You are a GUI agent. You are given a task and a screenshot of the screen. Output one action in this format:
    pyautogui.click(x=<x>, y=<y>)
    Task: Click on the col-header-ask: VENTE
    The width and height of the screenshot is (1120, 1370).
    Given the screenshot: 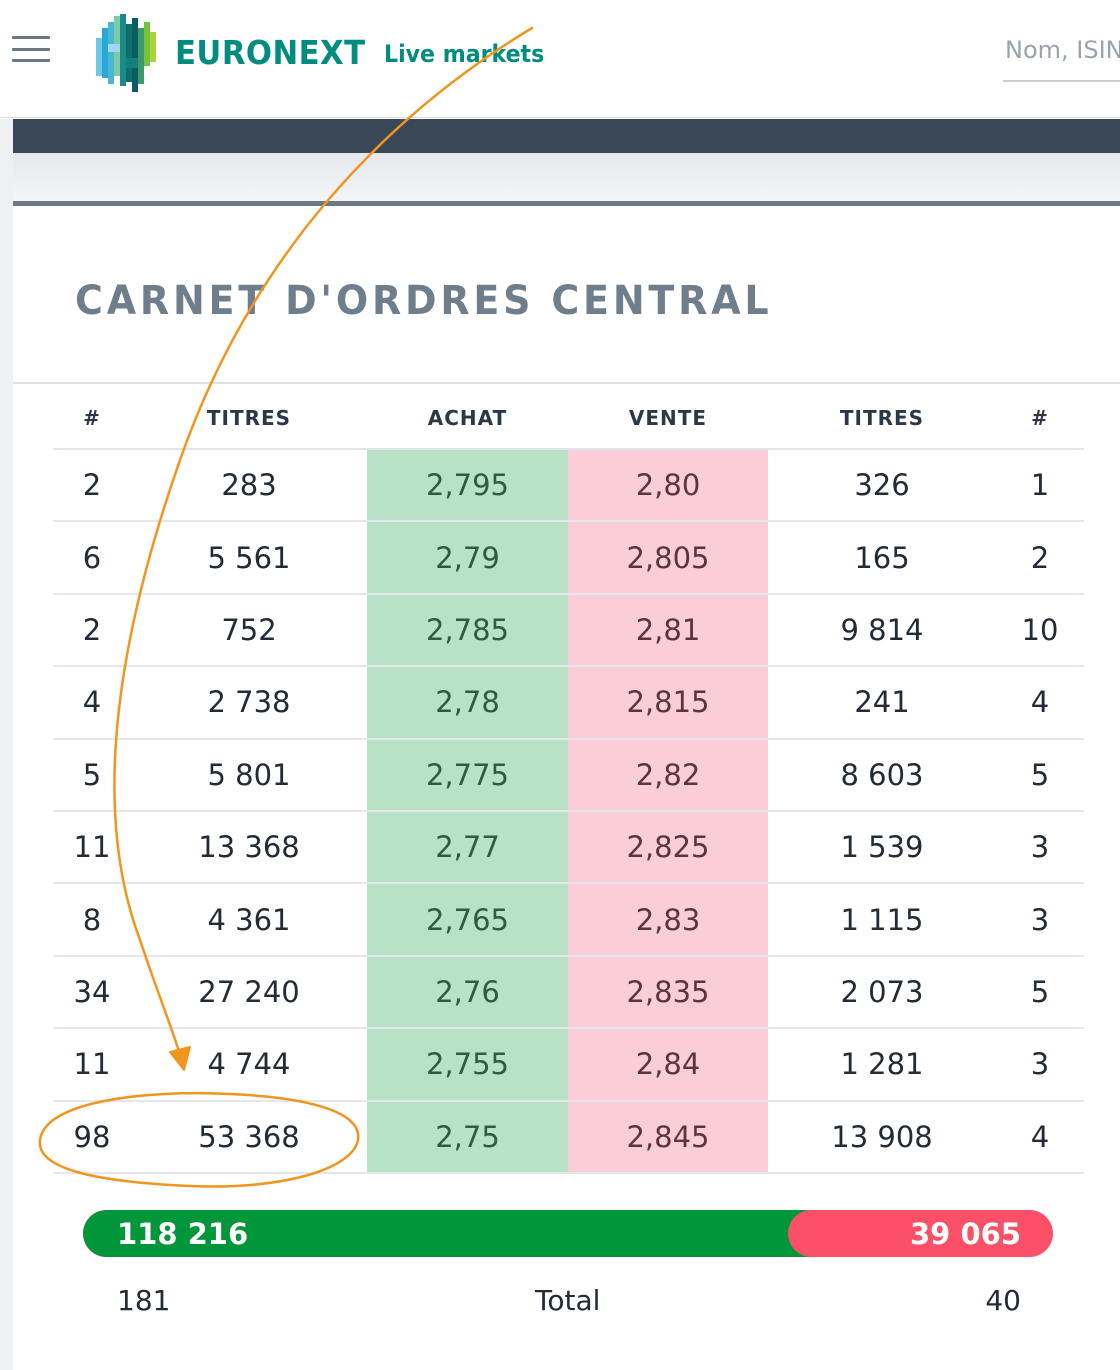 What is the action you would take?
    pyautogui.click(x=668, y=418)
    